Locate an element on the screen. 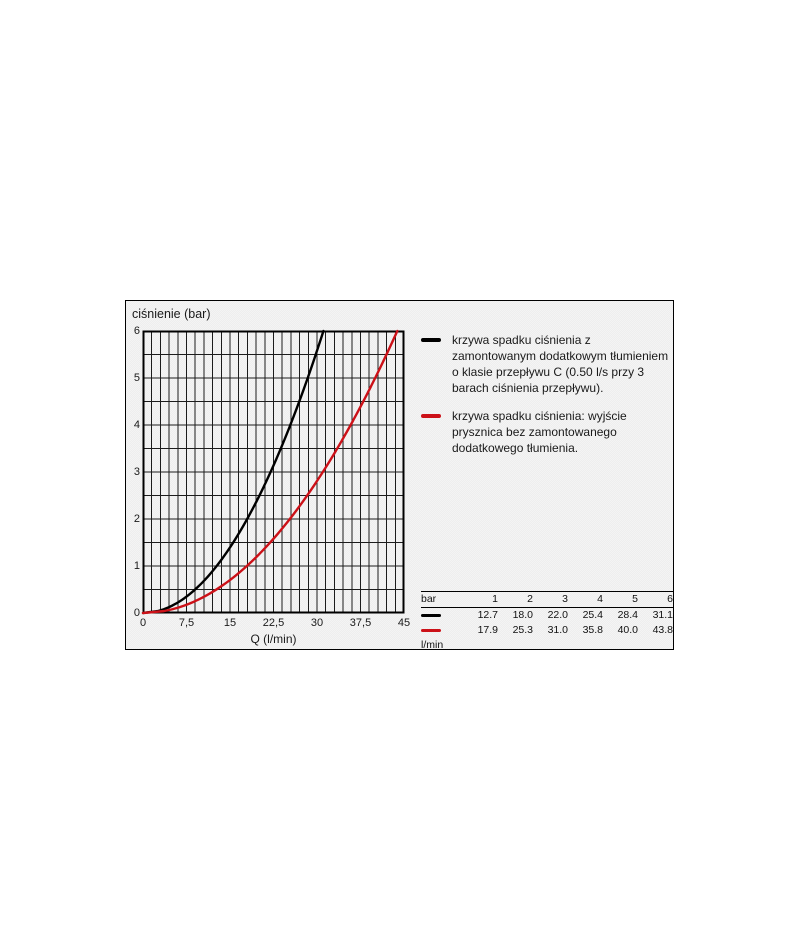 This screenshot has width=800, height=950. table-row-black: 12.7 18.0 22.0 25.4 28.4 31.1 is located at coordinates (547, 616).